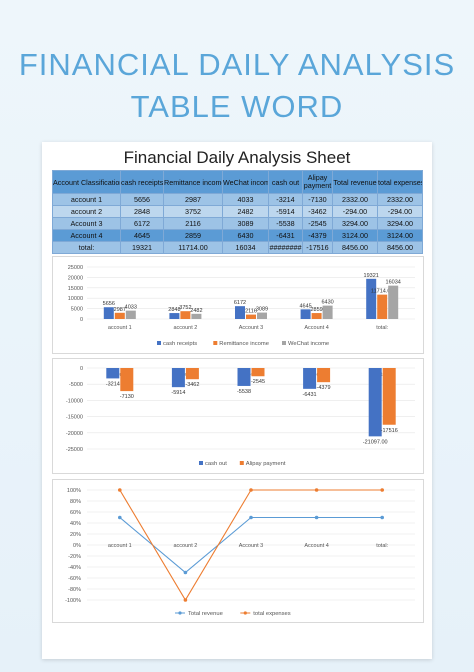 The width and height of the screenshot is (474, 672). I want to click on y-tick-label: 20%, so click(75, 535).